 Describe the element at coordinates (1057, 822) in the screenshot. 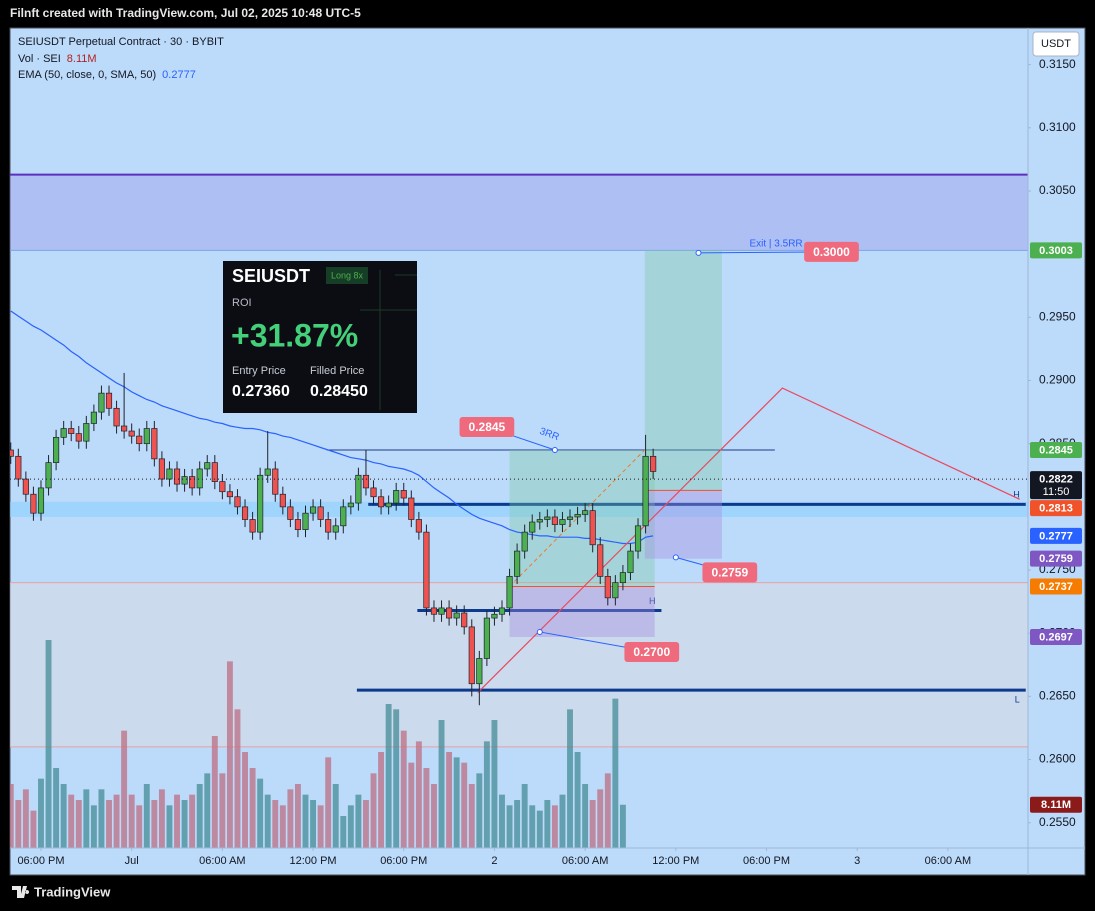

I see `y-tick-label: 0.2550` at that location.